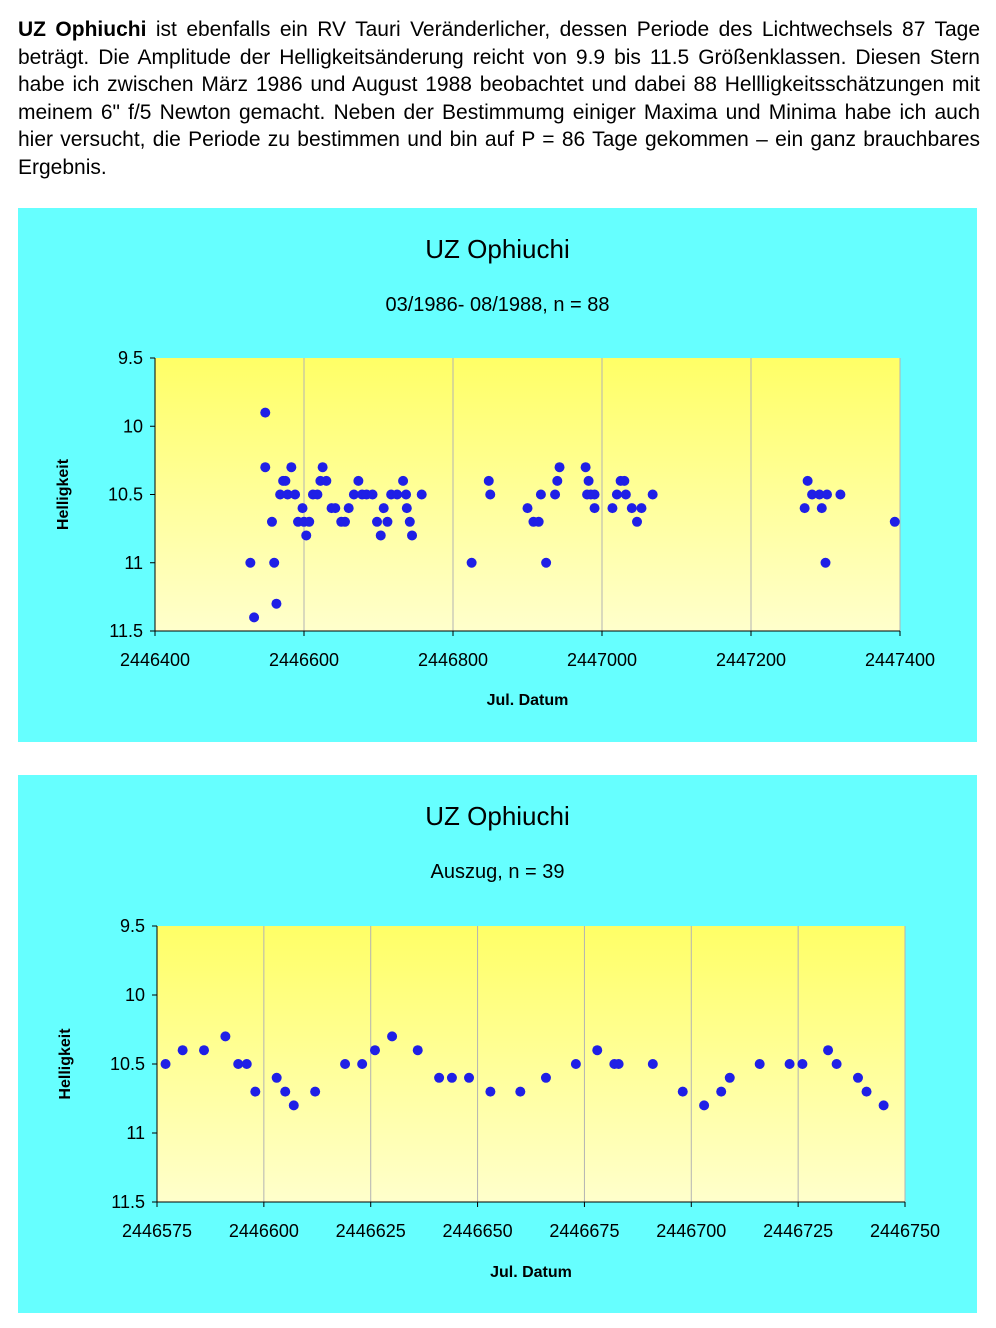  What do you see at coordinates (602, 660) in the screenshot?
I see `x-tick-label: 2447000` at bounding box center [602, 660].